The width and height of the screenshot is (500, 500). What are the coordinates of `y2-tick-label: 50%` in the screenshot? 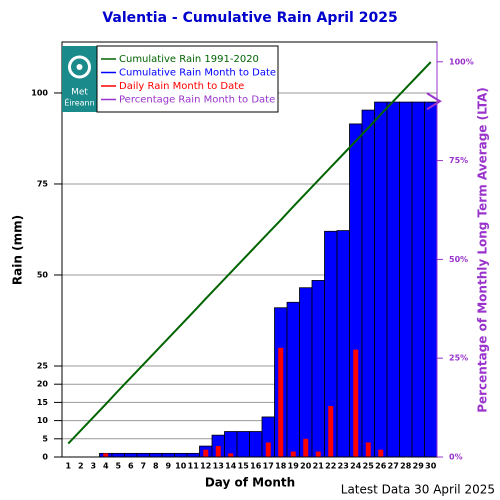 It's located at (458, 259).